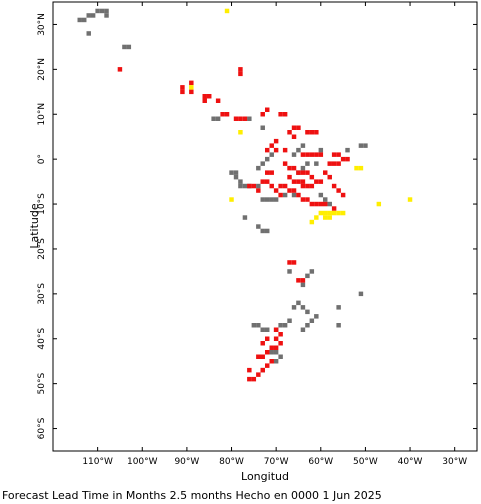  I want to click on lon-tick-label: 60°W, so click(320, 462).